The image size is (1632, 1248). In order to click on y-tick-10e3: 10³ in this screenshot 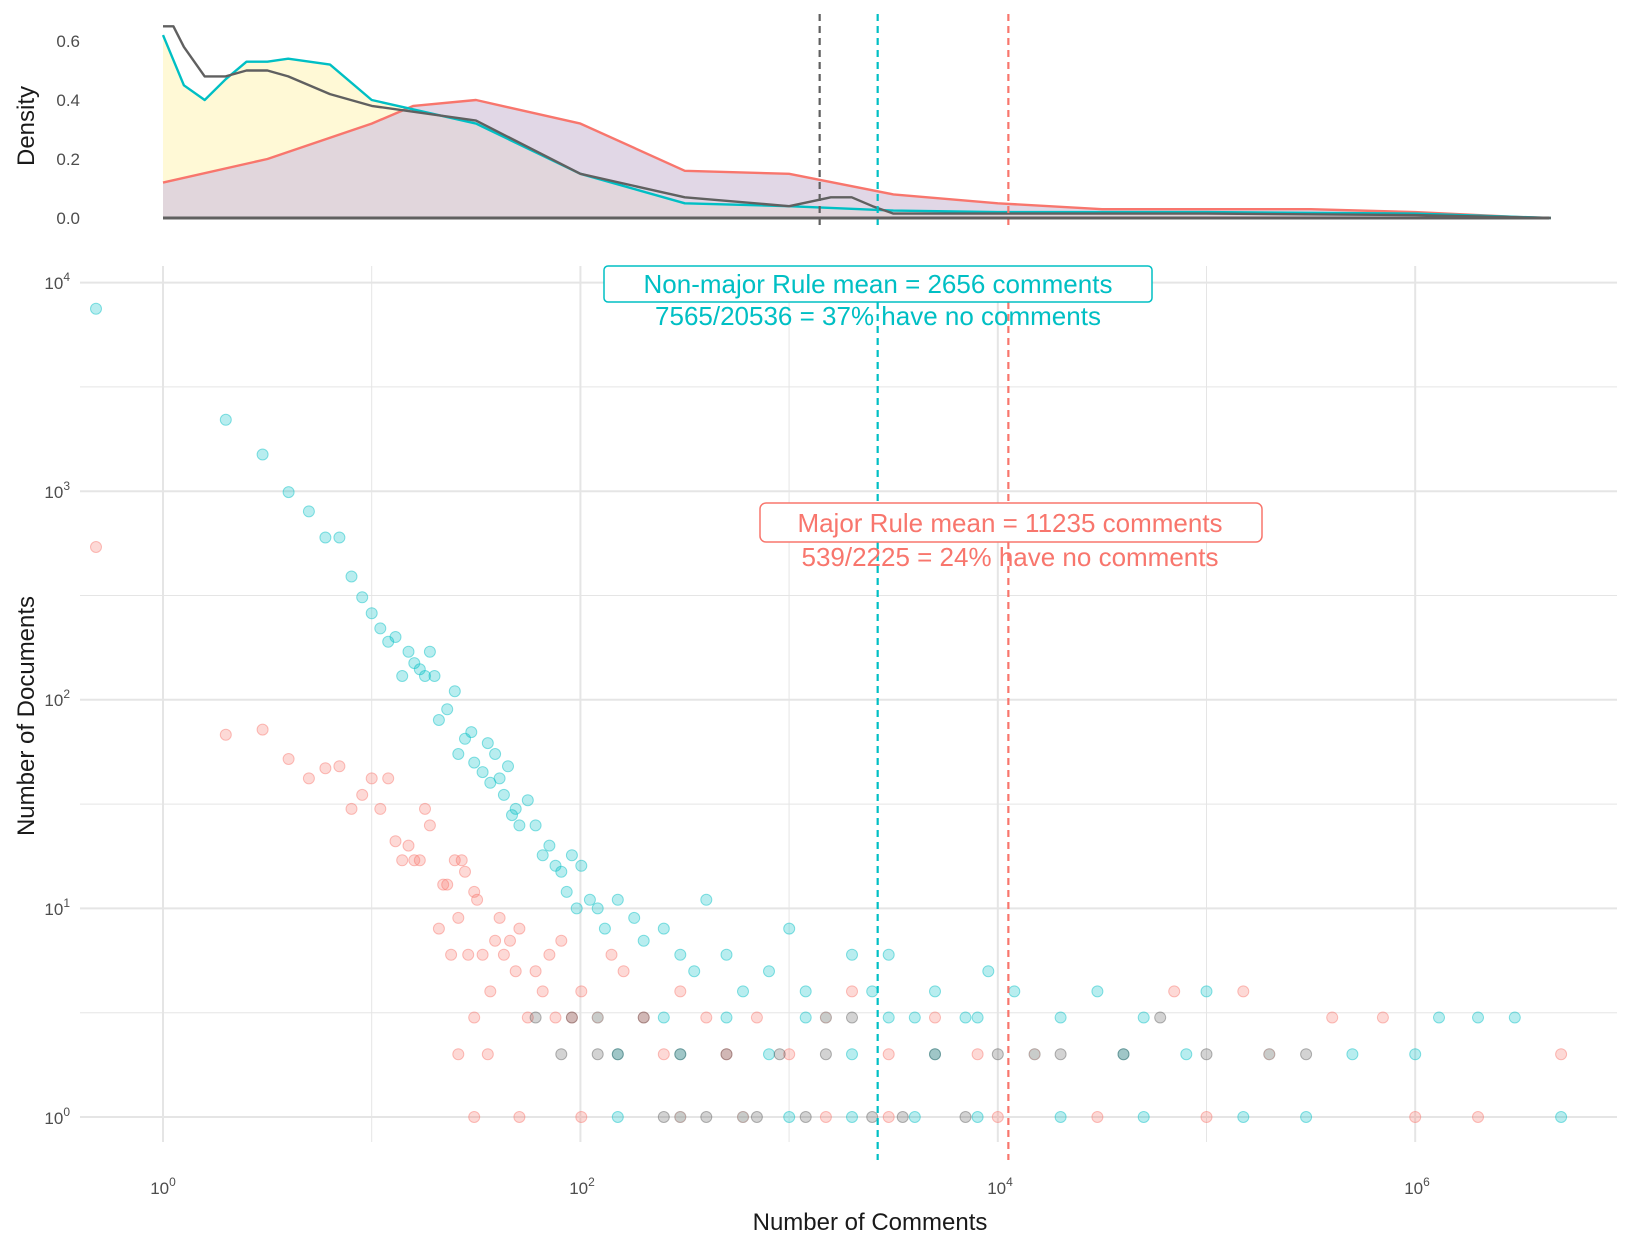, I will do `click(57, 490)`.